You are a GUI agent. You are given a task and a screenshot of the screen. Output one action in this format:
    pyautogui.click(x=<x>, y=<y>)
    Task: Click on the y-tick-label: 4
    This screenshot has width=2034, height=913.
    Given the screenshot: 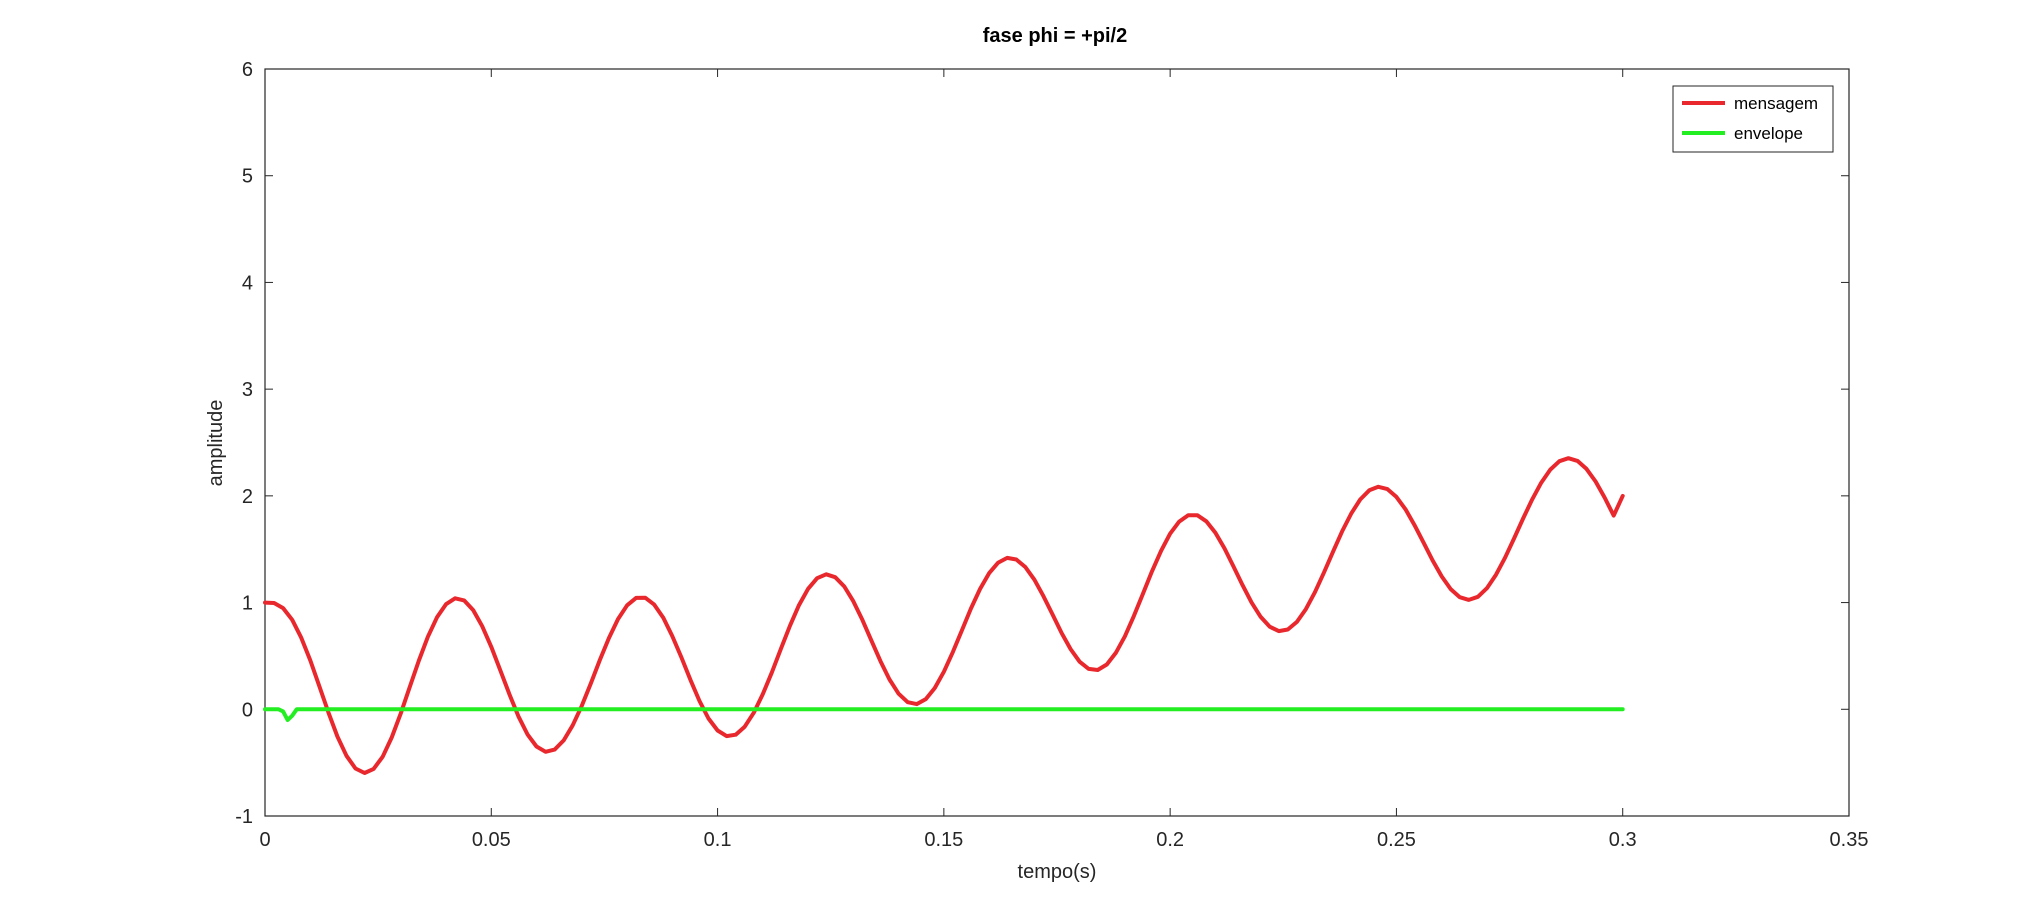 What is the action you would take?
    pyautogui.click(x=247, y=283)
    